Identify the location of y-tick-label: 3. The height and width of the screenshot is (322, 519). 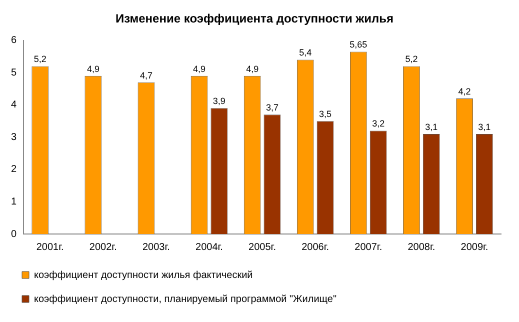
(14, 137).